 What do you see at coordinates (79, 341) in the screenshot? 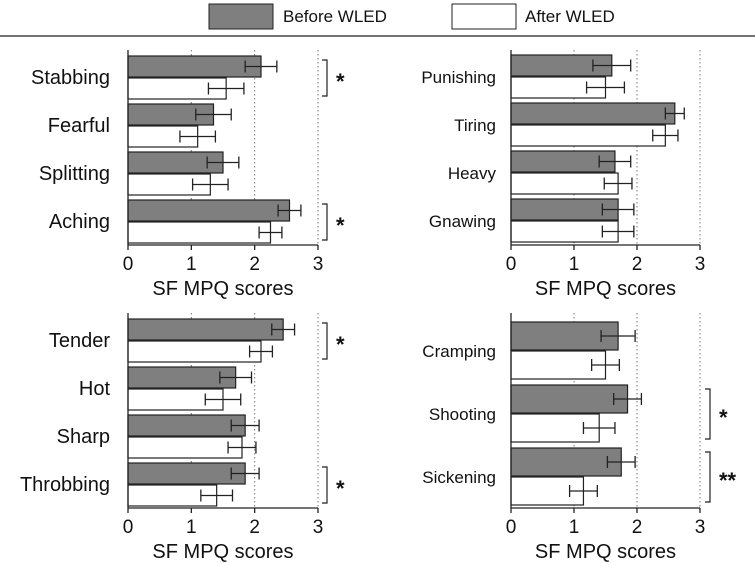
I see `category-label: Tender` at bounding box center [79, 341].